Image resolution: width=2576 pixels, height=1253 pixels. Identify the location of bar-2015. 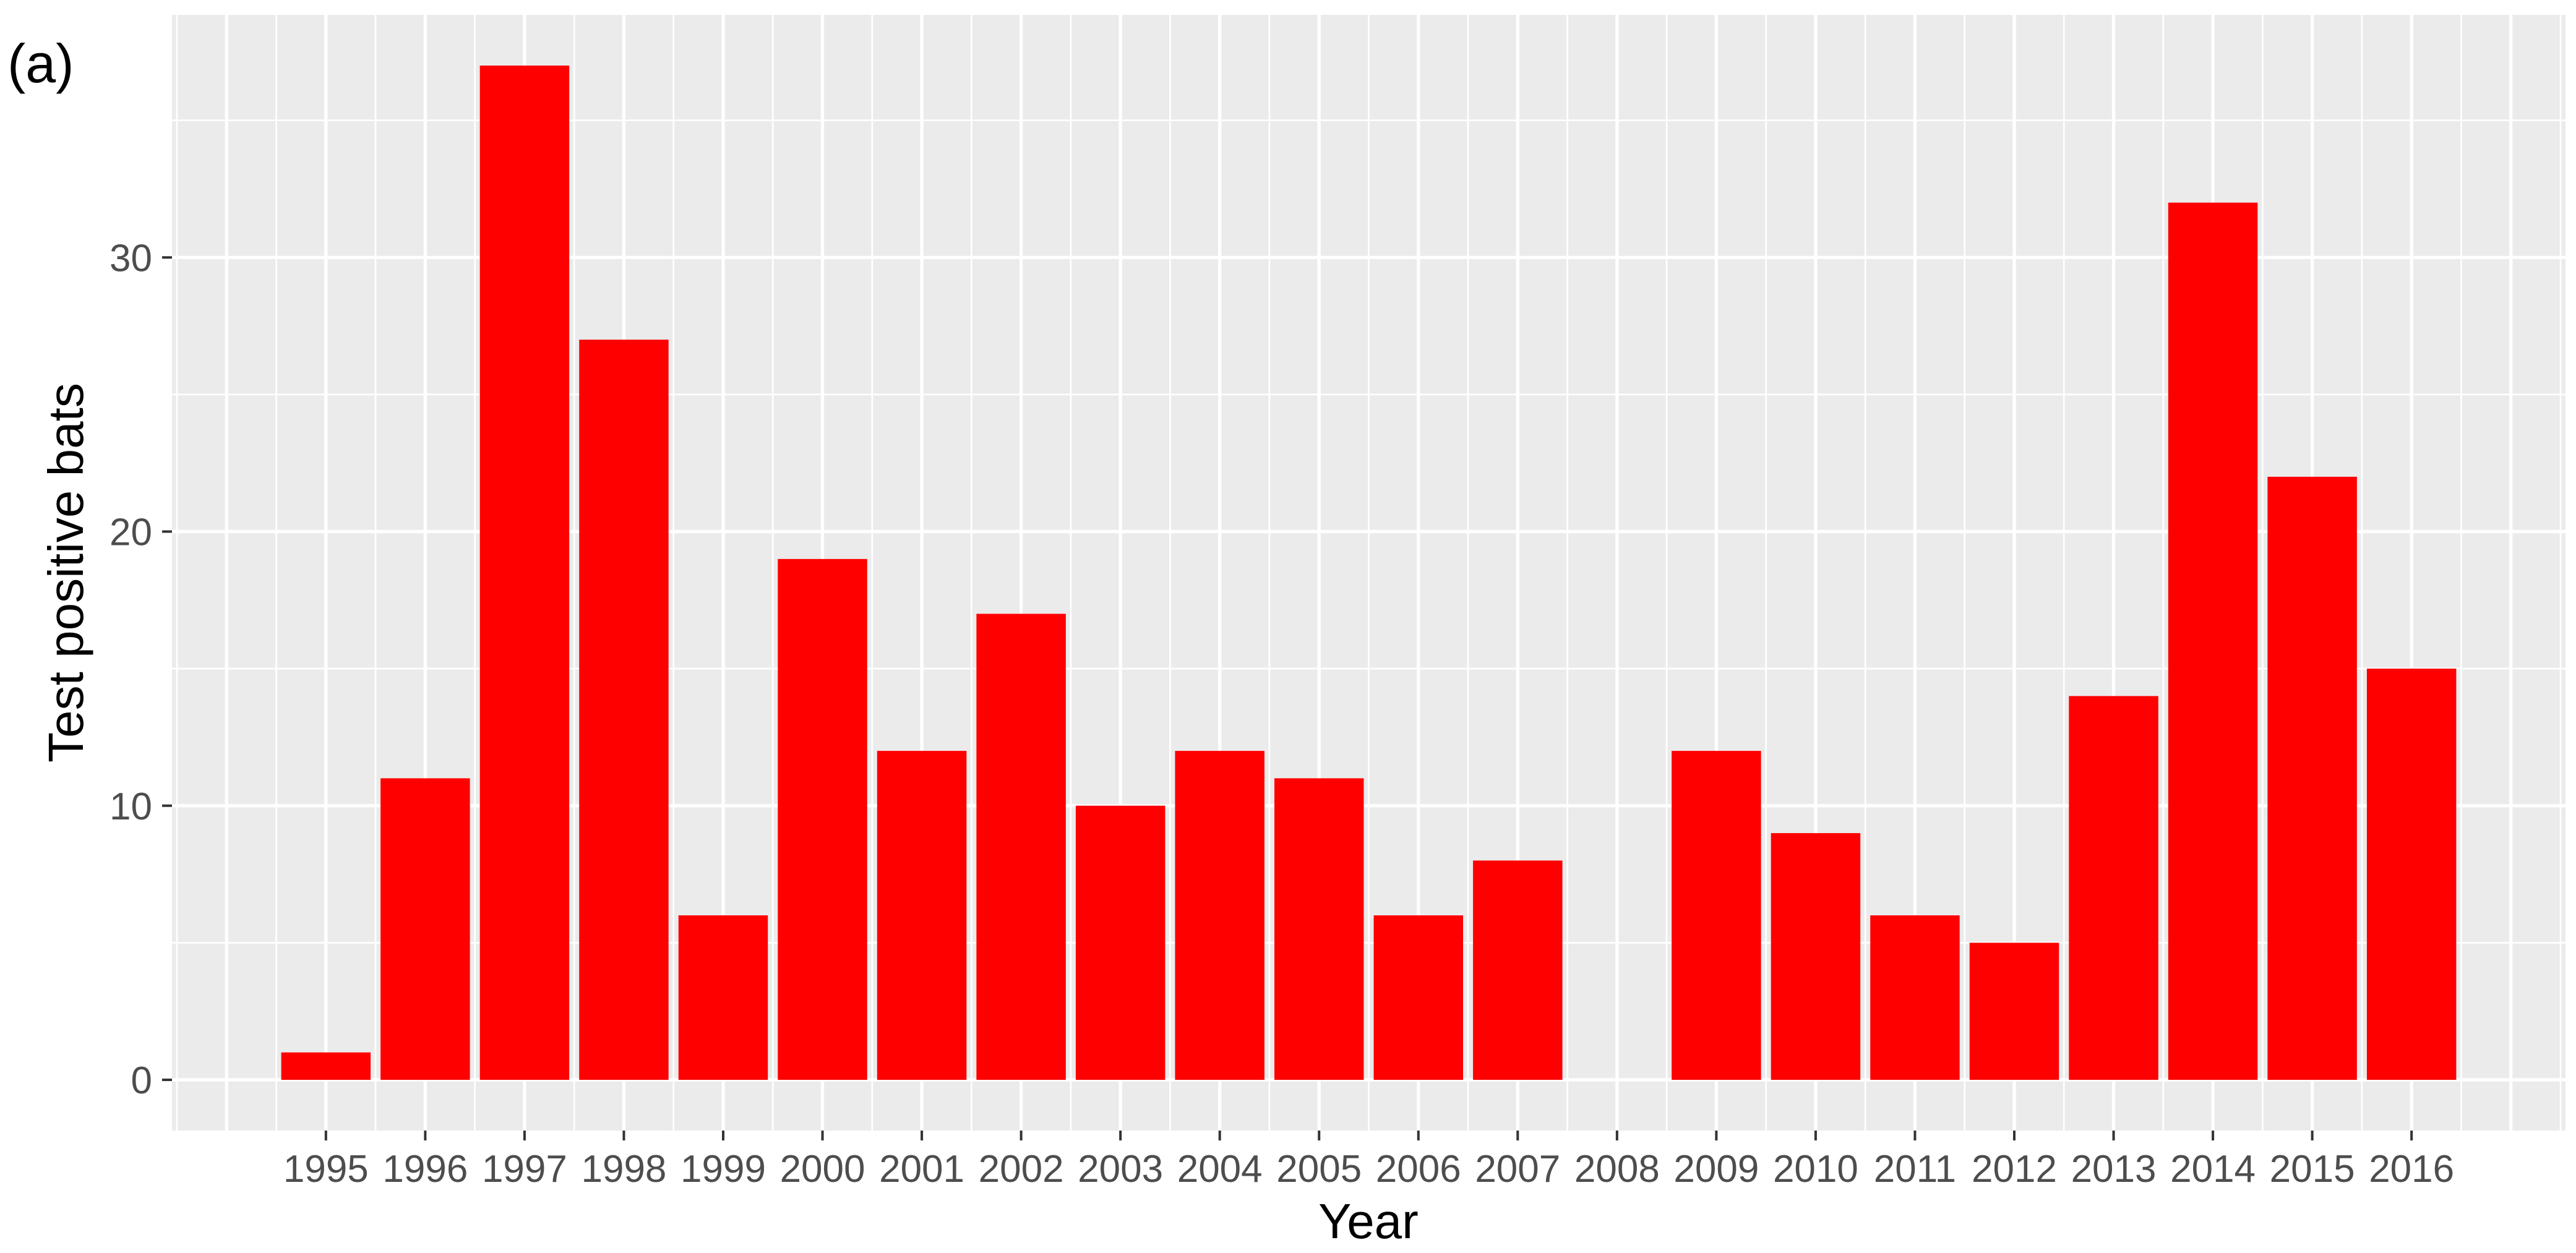
(2312, 778).